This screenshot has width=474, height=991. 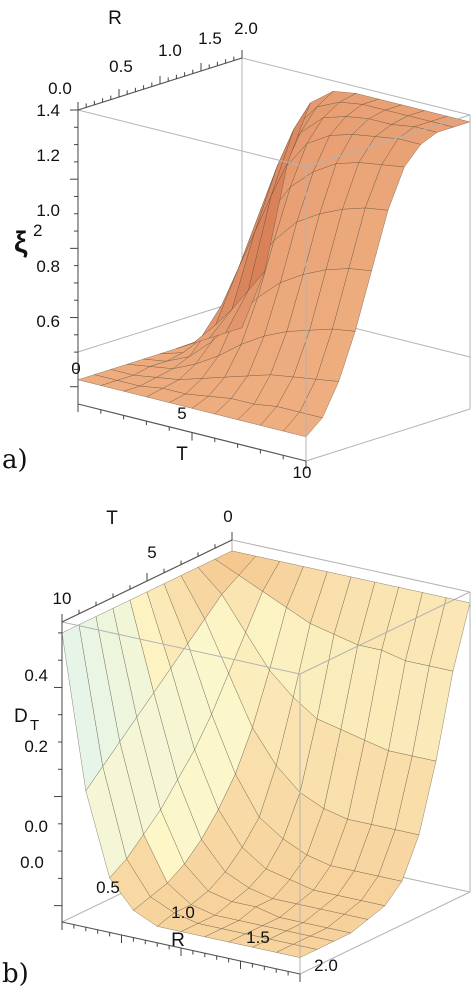 I want to click on chart-a-r-tick-2: 1.0, so click(x=170, y=50).